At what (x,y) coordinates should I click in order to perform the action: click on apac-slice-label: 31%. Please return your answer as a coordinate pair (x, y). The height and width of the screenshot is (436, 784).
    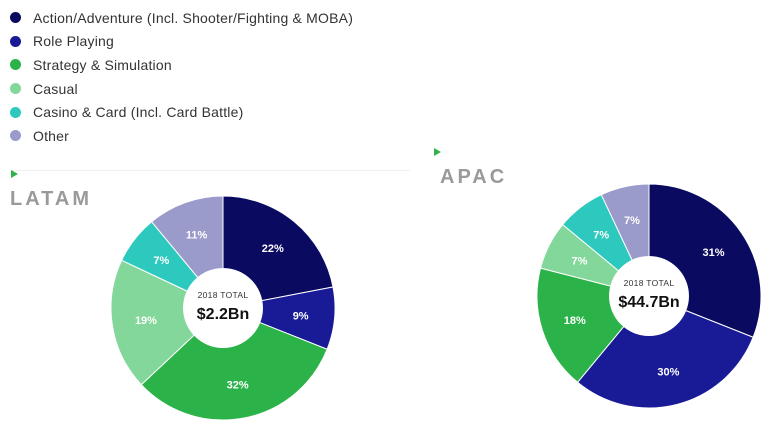
    Looking at the image, I should click on (713, 253).